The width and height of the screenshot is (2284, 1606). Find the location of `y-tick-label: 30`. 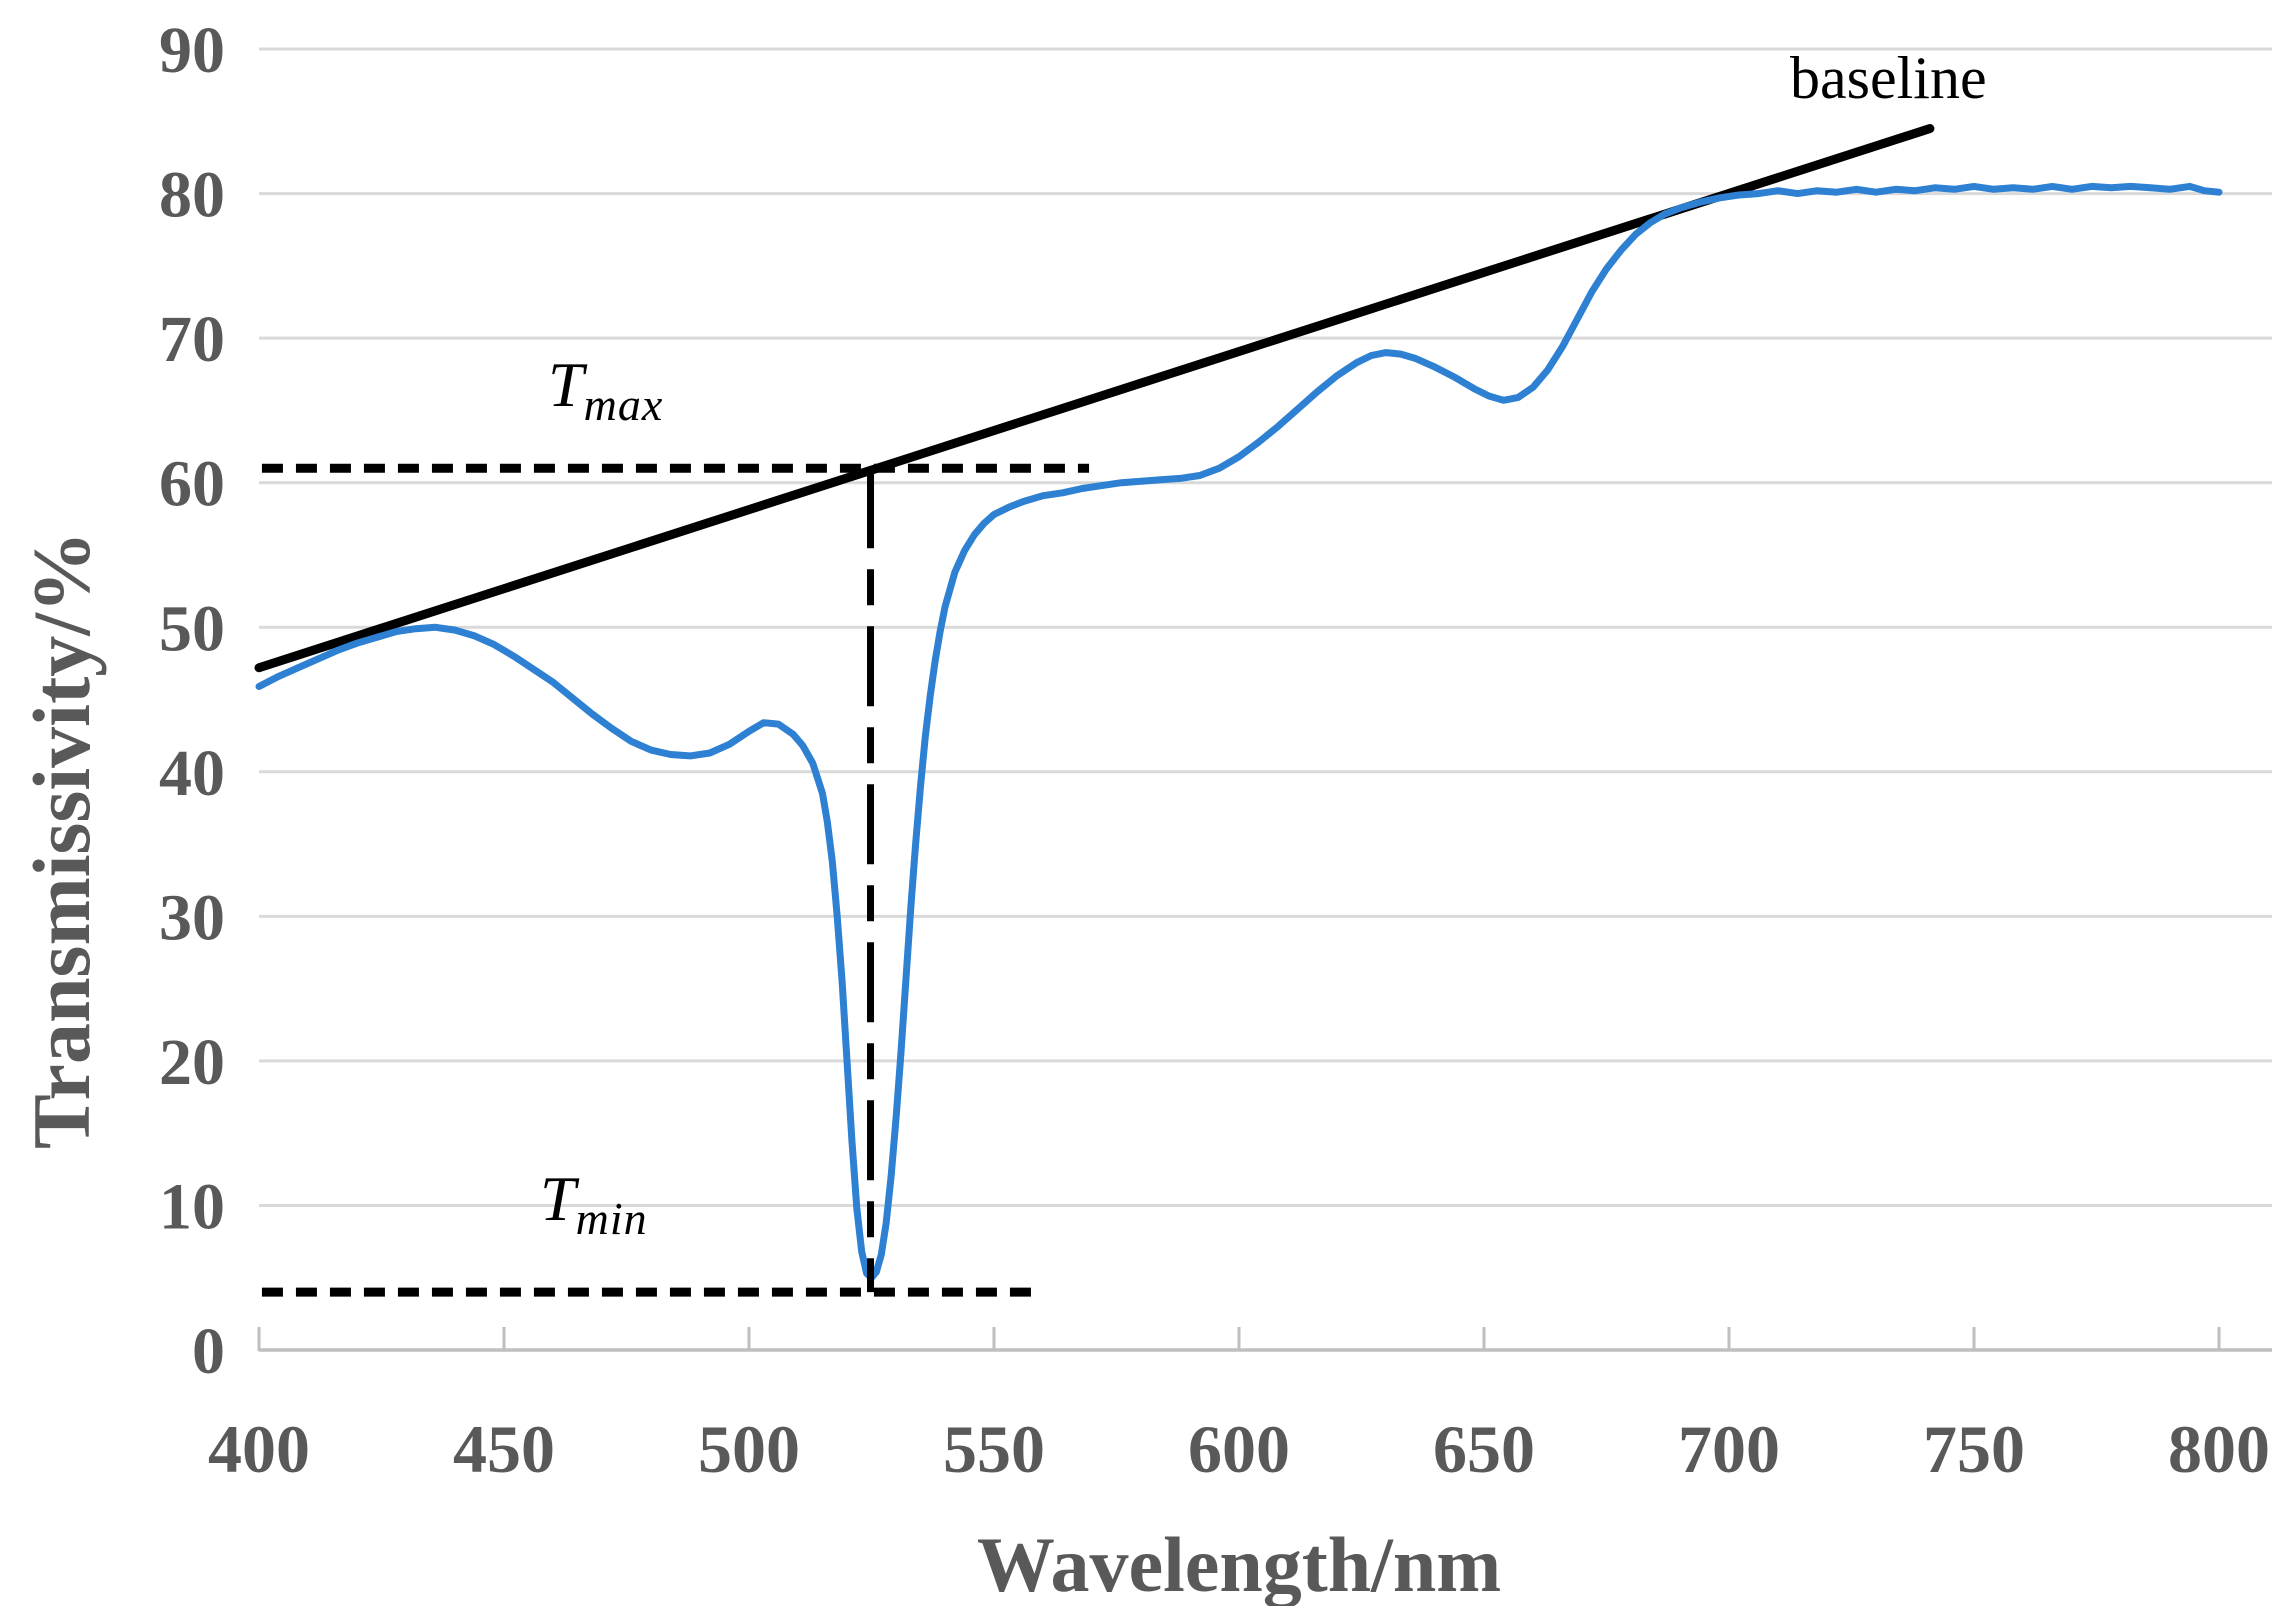

y-tick-label: 30 is located at coordinates (192, 917).